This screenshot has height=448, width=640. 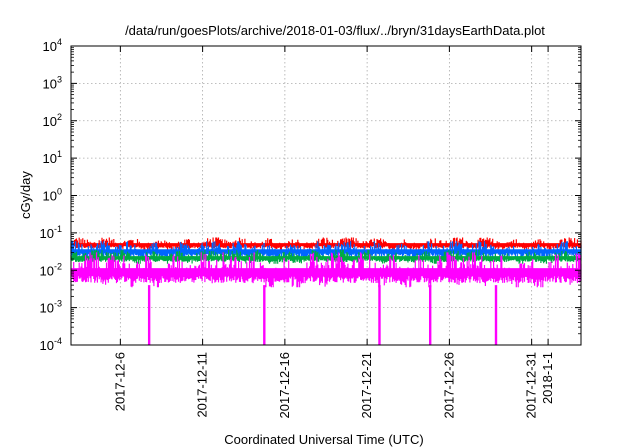 What do you see at coordinates (448, 385) in the screenshot?
I see `x-tick-label: 2017-12-26` at bounding box center [448, 385].